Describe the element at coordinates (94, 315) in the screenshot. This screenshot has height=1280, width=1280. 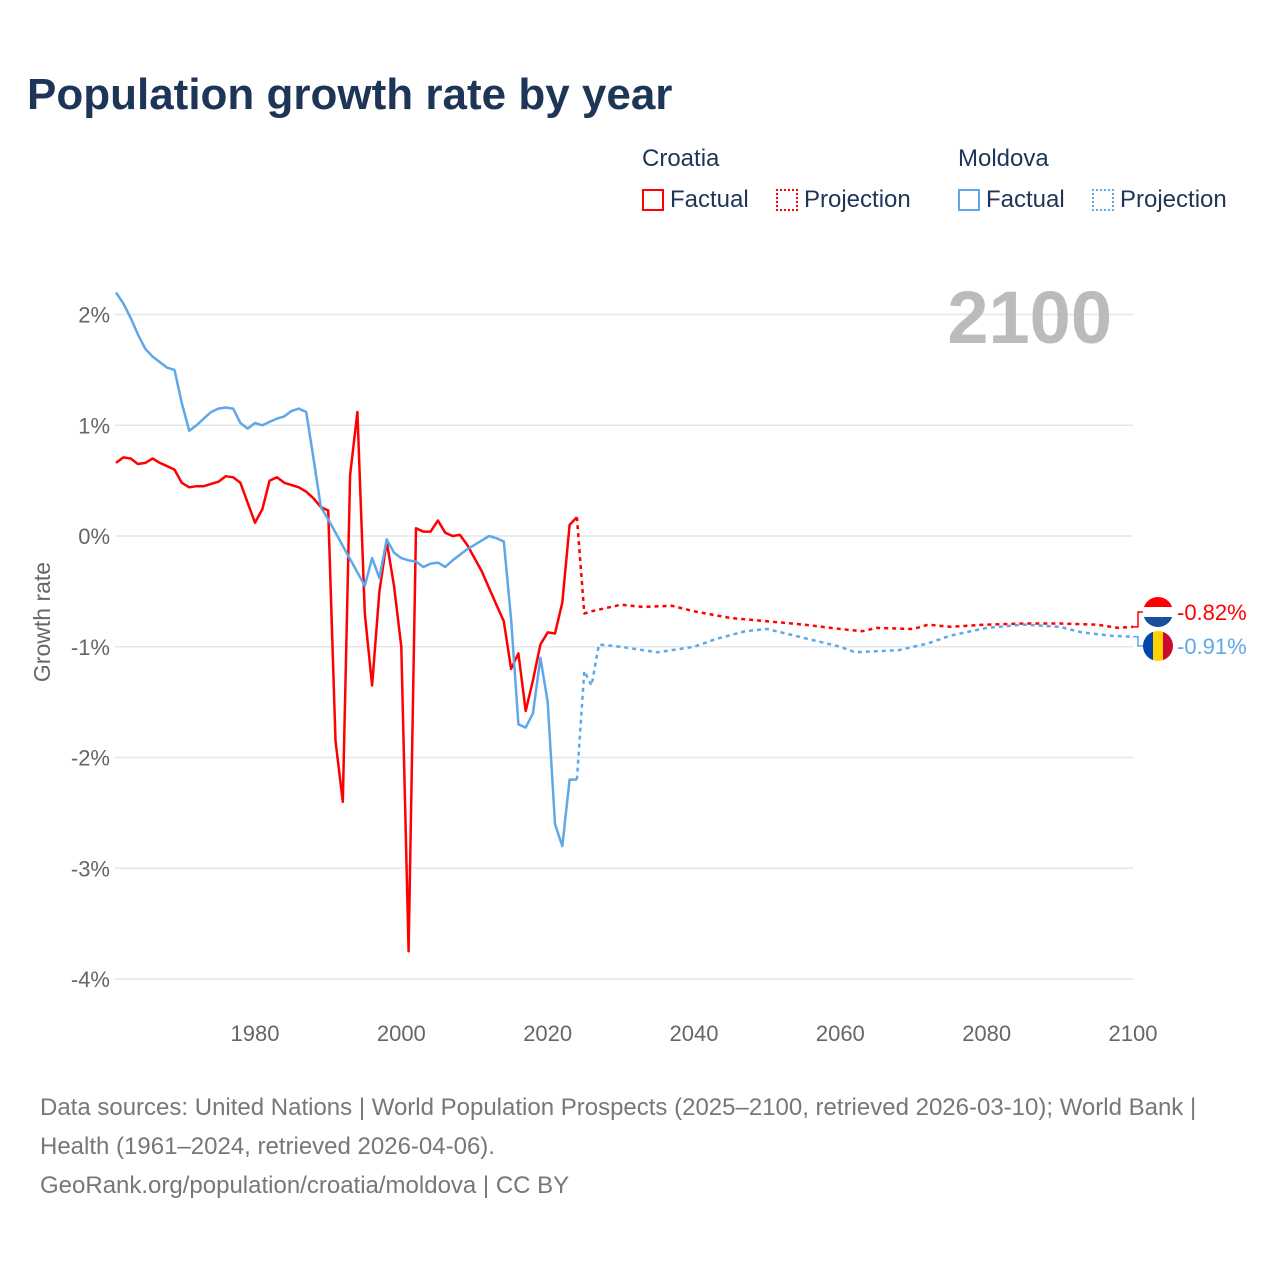
I see `y-tick-label: 2%` at that location.